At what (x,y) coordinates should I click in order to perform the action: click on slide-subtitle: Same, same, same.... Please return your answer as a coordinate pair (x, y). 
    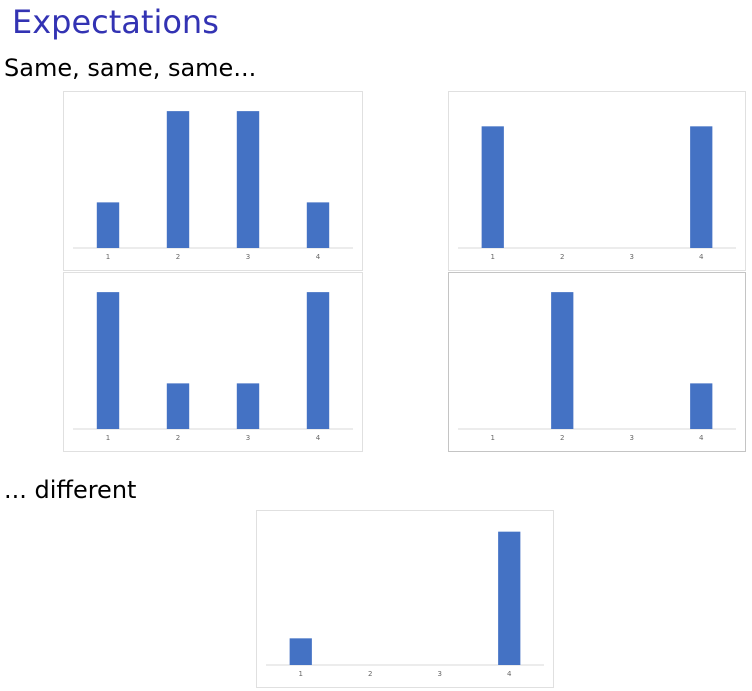
    Looking at the image, I should click on (130, 68).